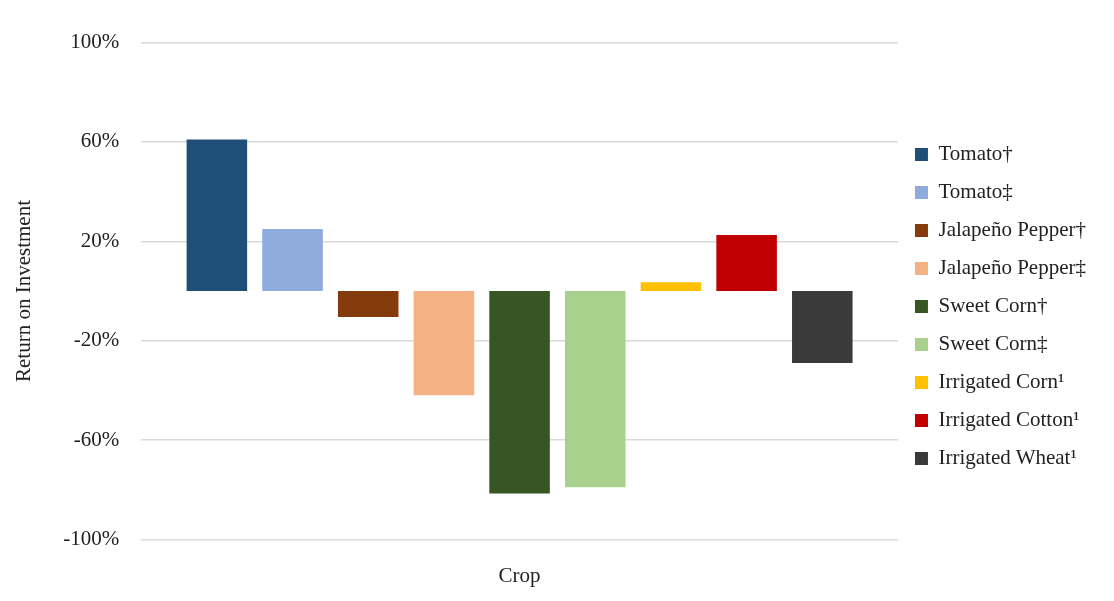  What do you see at coordinates (96, 339) in the screenshot?
I see `y-tick-label: -20%` at bounding box center [96, 339].